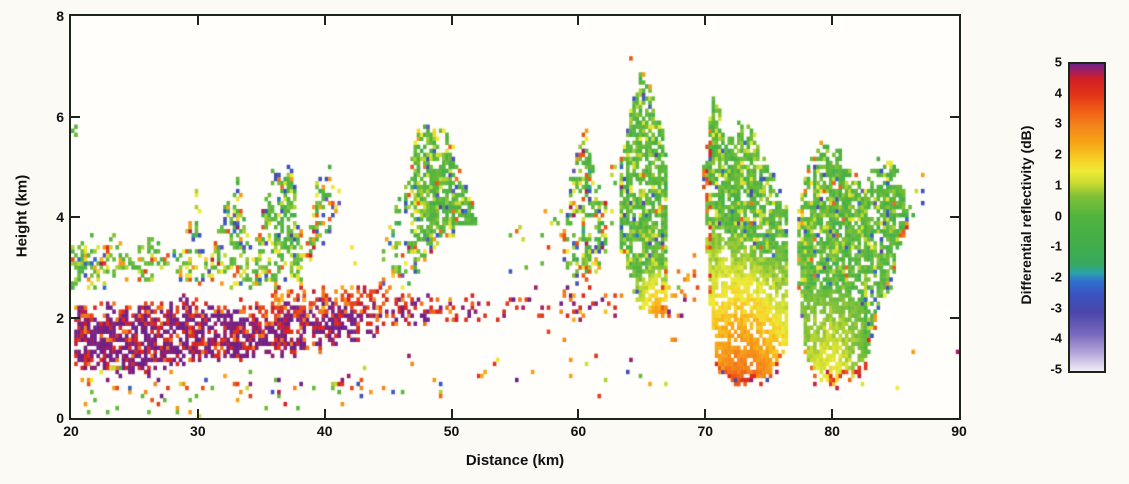 Image resolution: width=1129 pixels, height=484 pixels. What do you see at coordinates (1056, 277) in the screenshot?
I see `colorbar-tick-label: -2` at bounding box center [1056, 277].